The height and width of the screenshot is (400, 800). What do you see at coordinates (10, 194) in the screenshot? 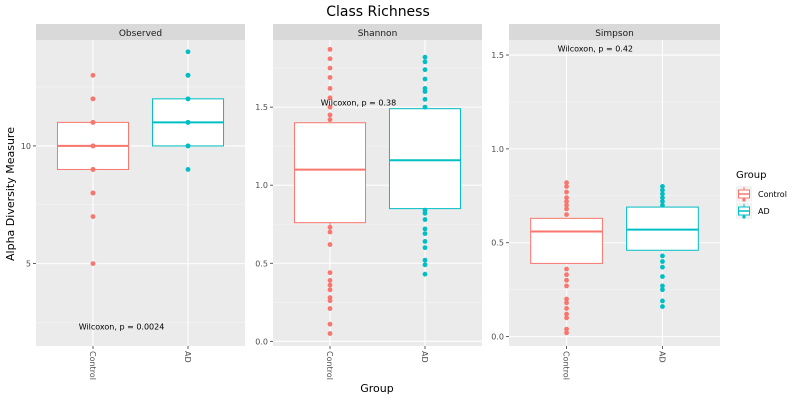
I see `y-axis-title: Alpha Diversity Measure` at bounding box center [10, 194].